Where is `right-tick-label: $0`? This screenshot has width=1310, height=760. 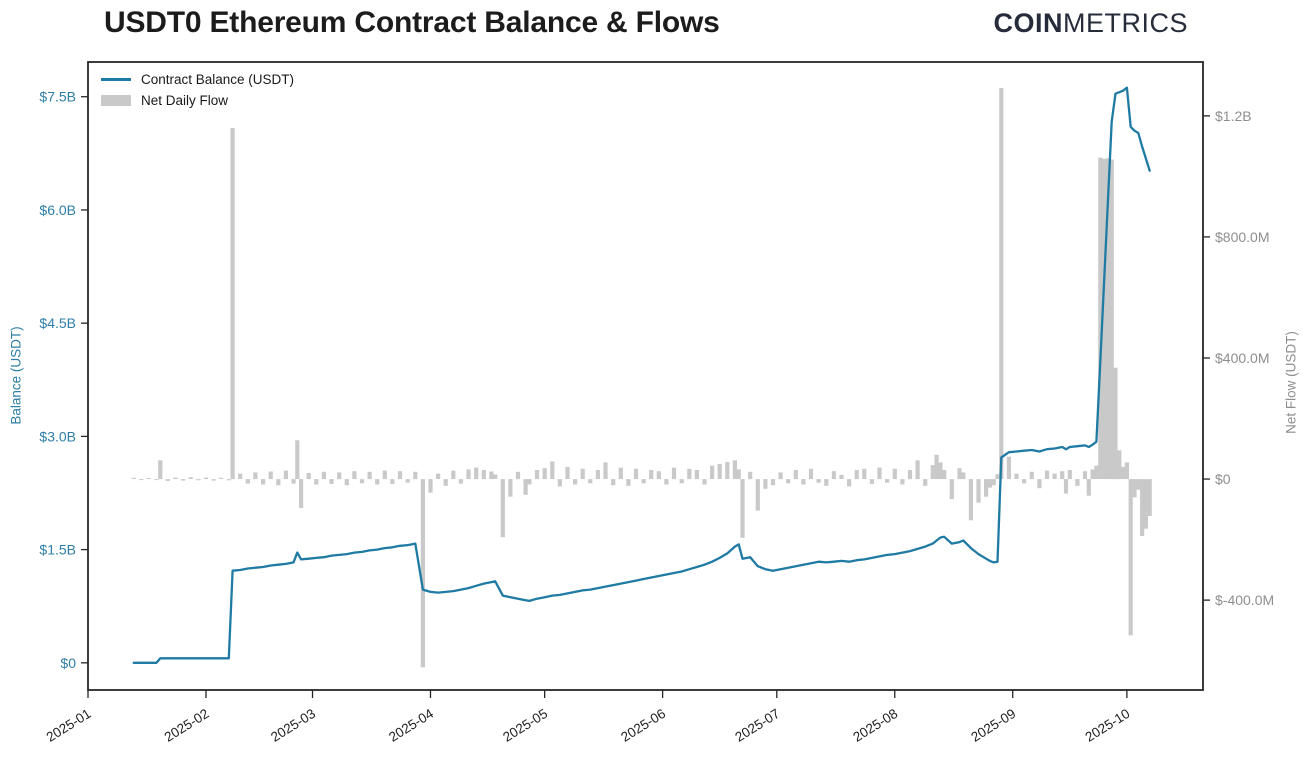
right-tick-label: $0 is located at coordinates (1223, 479).